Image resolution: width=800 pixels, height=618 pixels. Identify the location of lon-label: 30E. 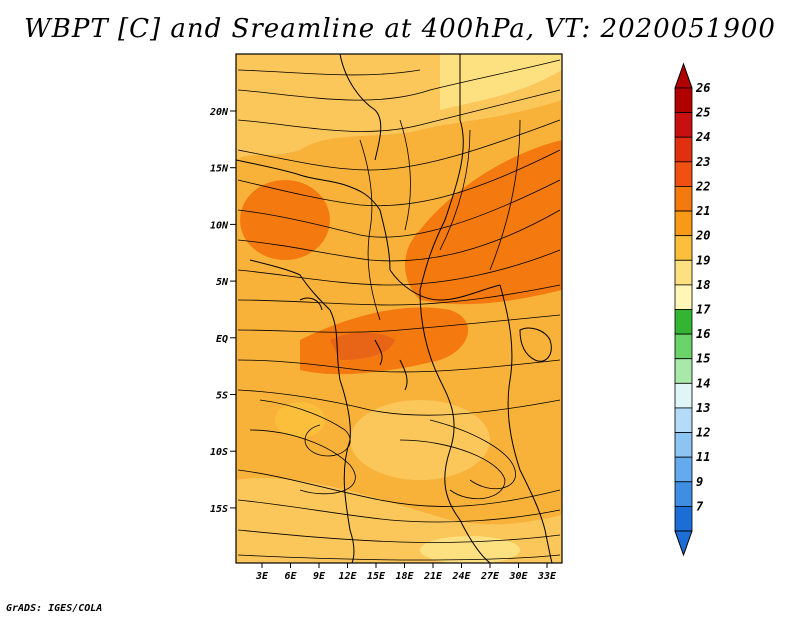
(518, 576).